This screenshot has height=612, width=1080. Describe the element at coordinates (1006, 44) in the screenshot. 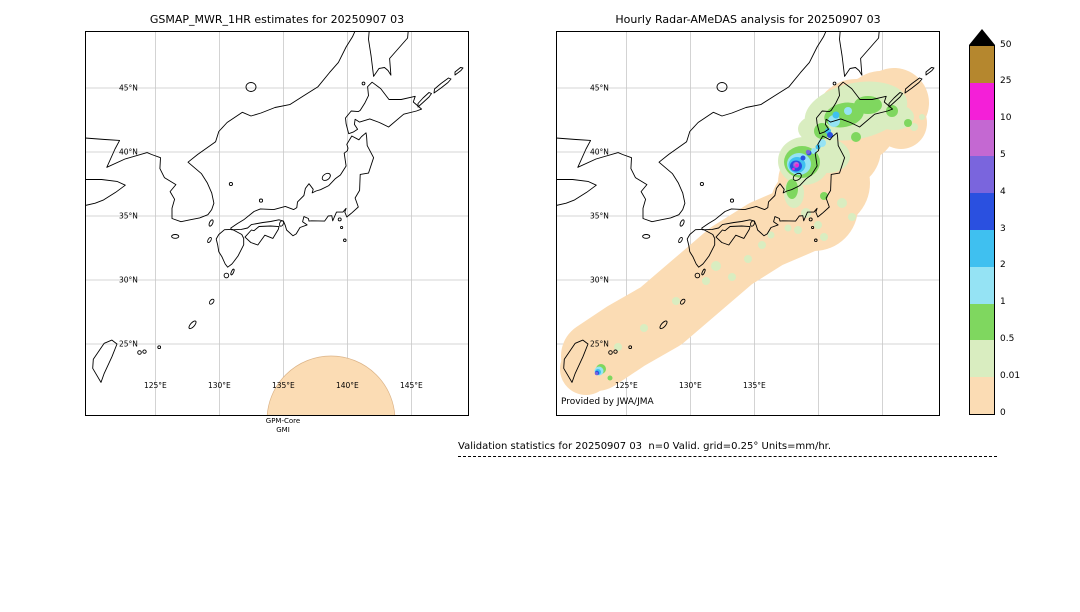

I see `colorbar-tick-label: 50` at that location.